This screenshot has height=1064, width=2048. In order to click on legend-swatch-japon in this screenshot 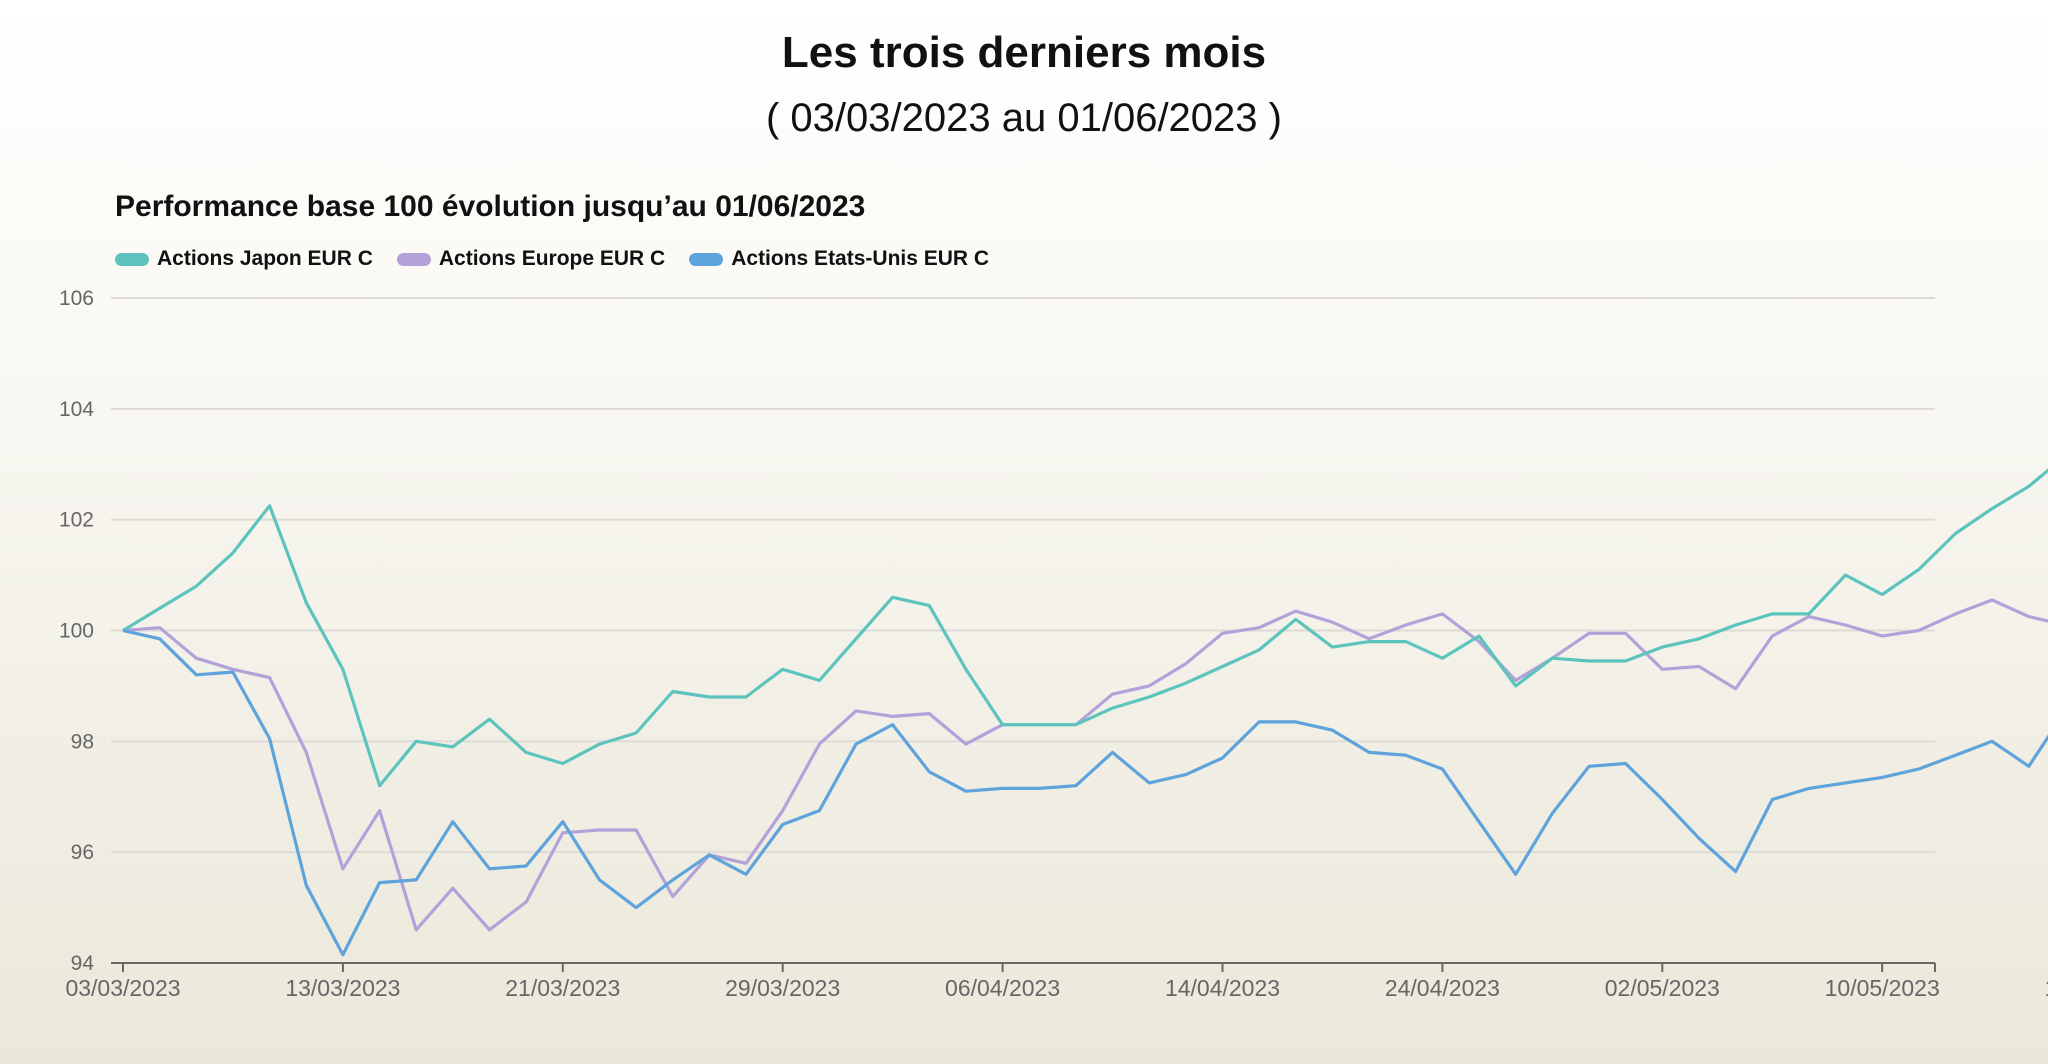, I will do `click(132, 259)`.